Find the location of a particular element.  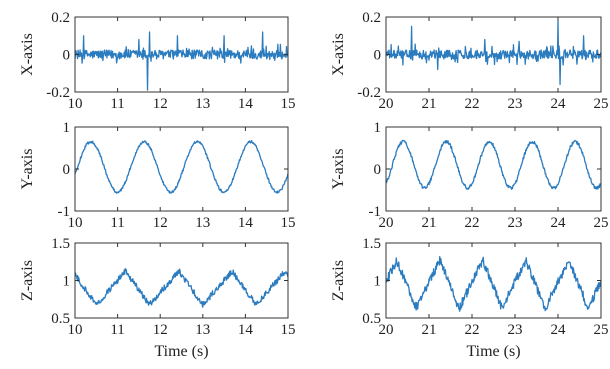

subplot-right-y: 20 21 22 23 24 25 -1 0 1 Y-axis is located at coordinates (469, 175).